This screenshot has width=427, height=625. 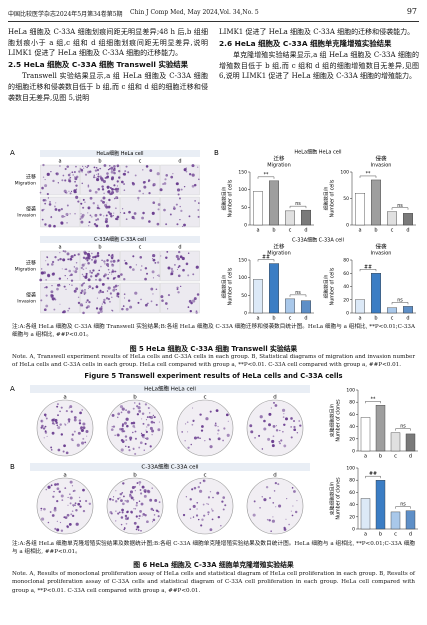 What do you see at coordinates (273, 231) in the screenshot?
I see `x-tick-label: b` at bounding box center [273, 231].